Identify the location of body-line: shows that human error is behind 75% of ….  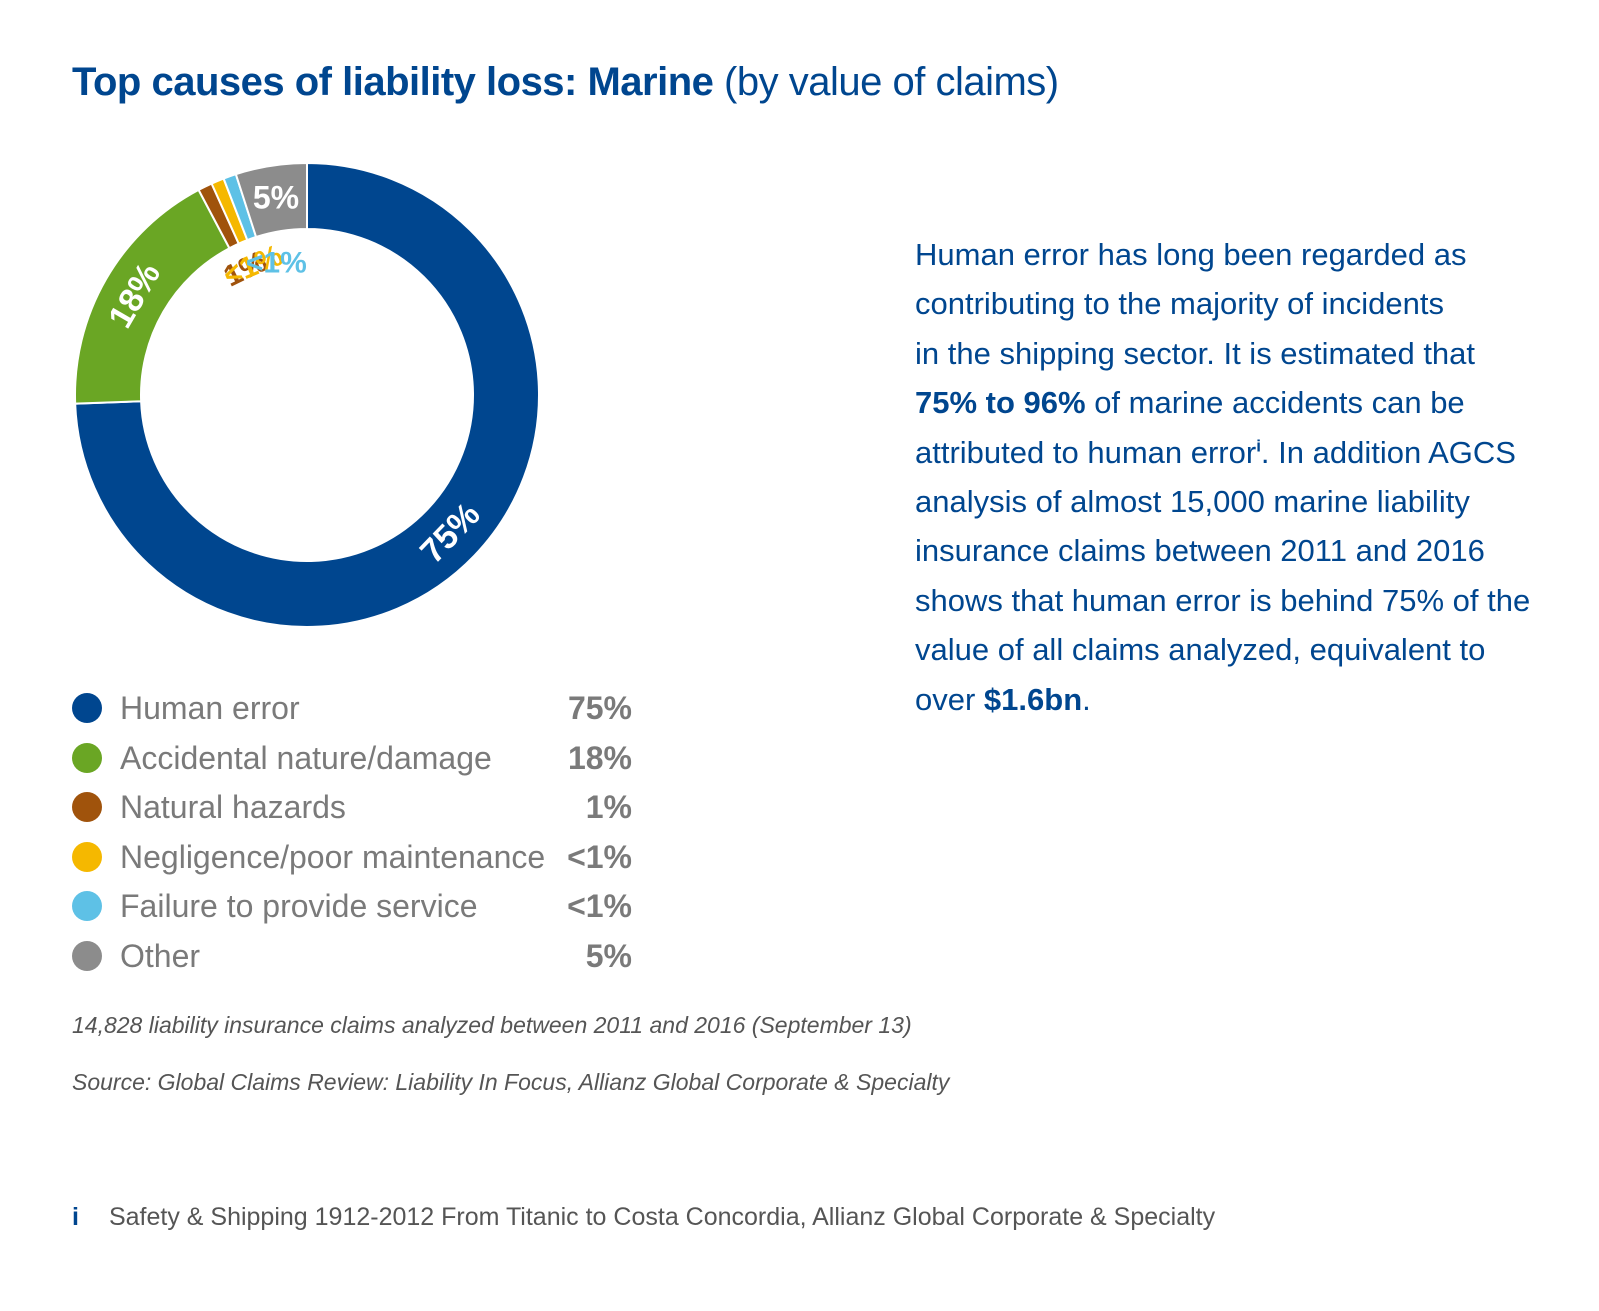
(1223, 600).